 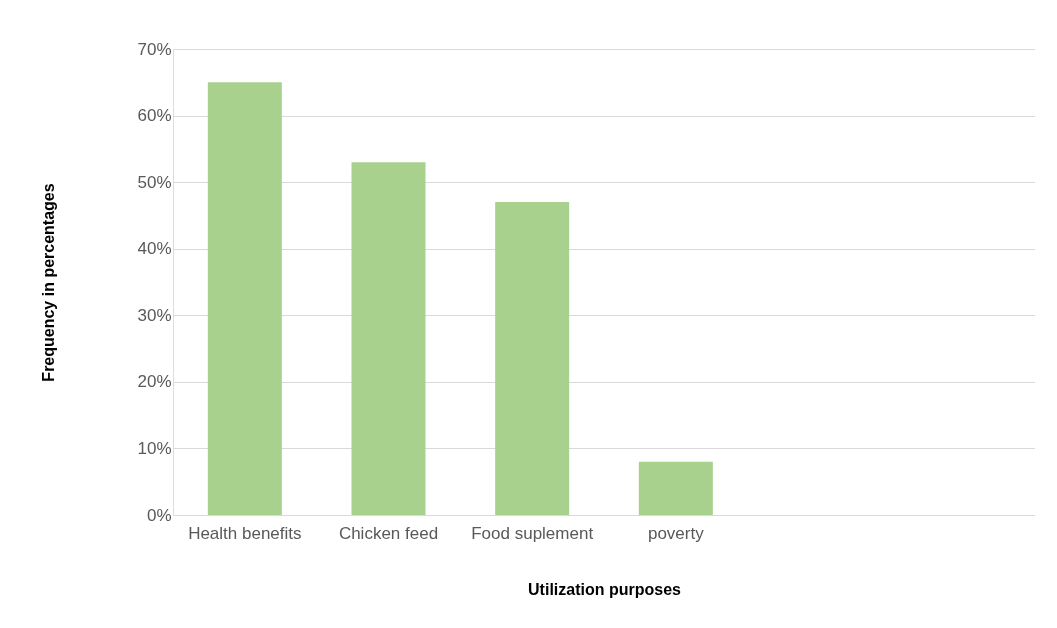 What do you see at coordinates (154, 249) in the screenshot?
I see `y-tick-label: 40%` at bounding box center [154, 249].